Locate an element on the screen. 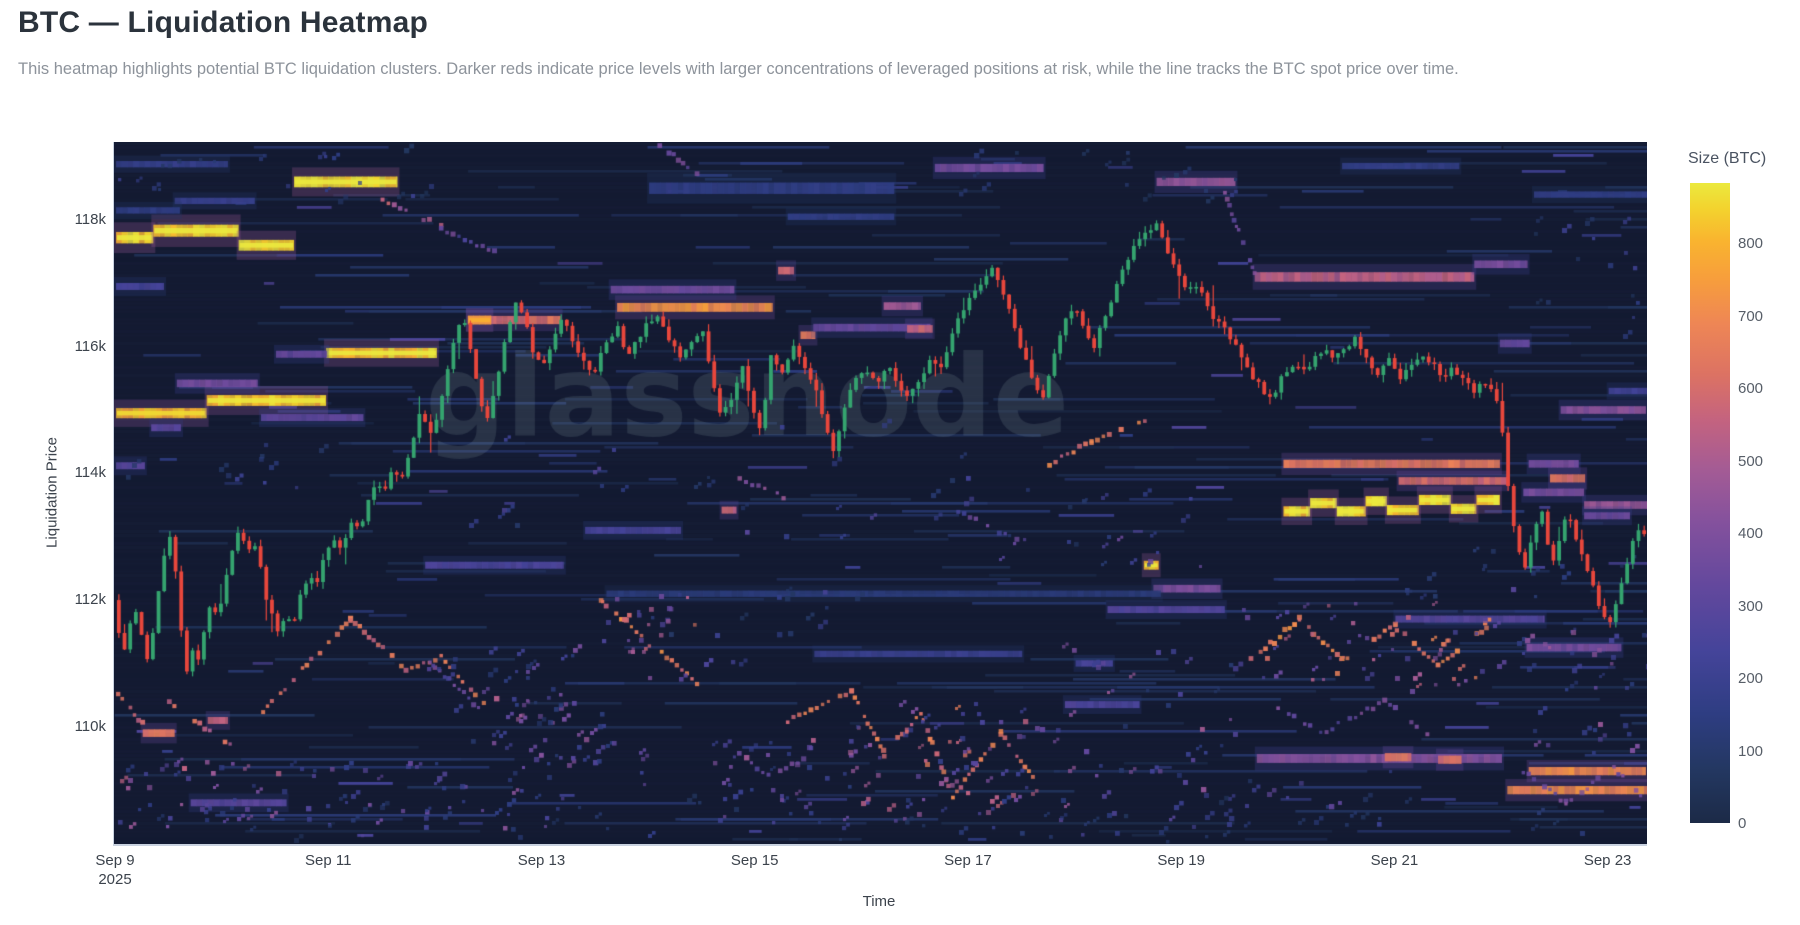 This screenshot has height=925, width=1800. x-tick-label: Sep 21 is located at coordinates (1394, 860).